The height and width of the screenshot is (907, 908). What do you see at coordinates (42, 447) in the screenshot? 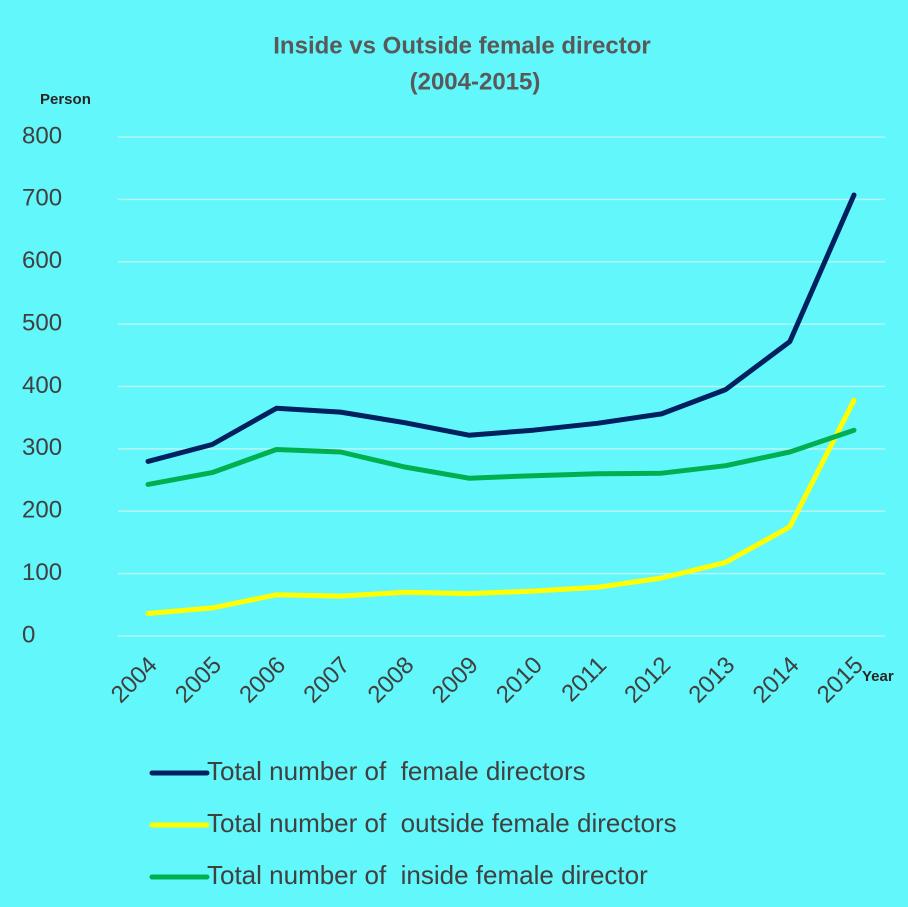
I see `y-tick-label: 300` at bounding box center [42, 447].